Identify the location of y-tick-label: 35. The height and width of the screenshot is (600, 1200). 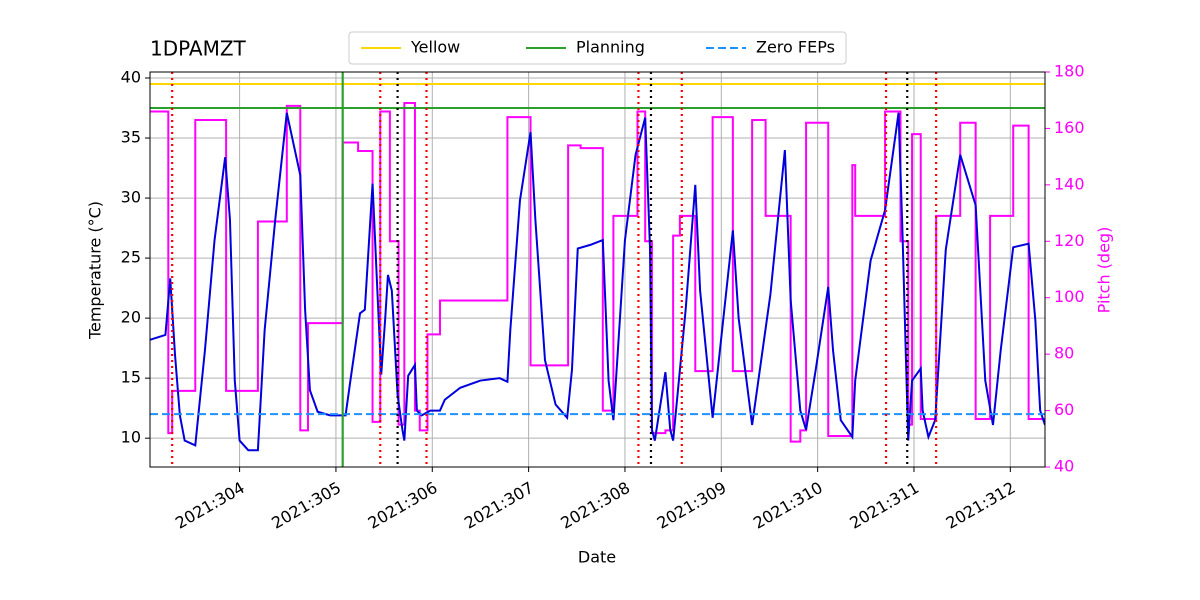
(131, 137).